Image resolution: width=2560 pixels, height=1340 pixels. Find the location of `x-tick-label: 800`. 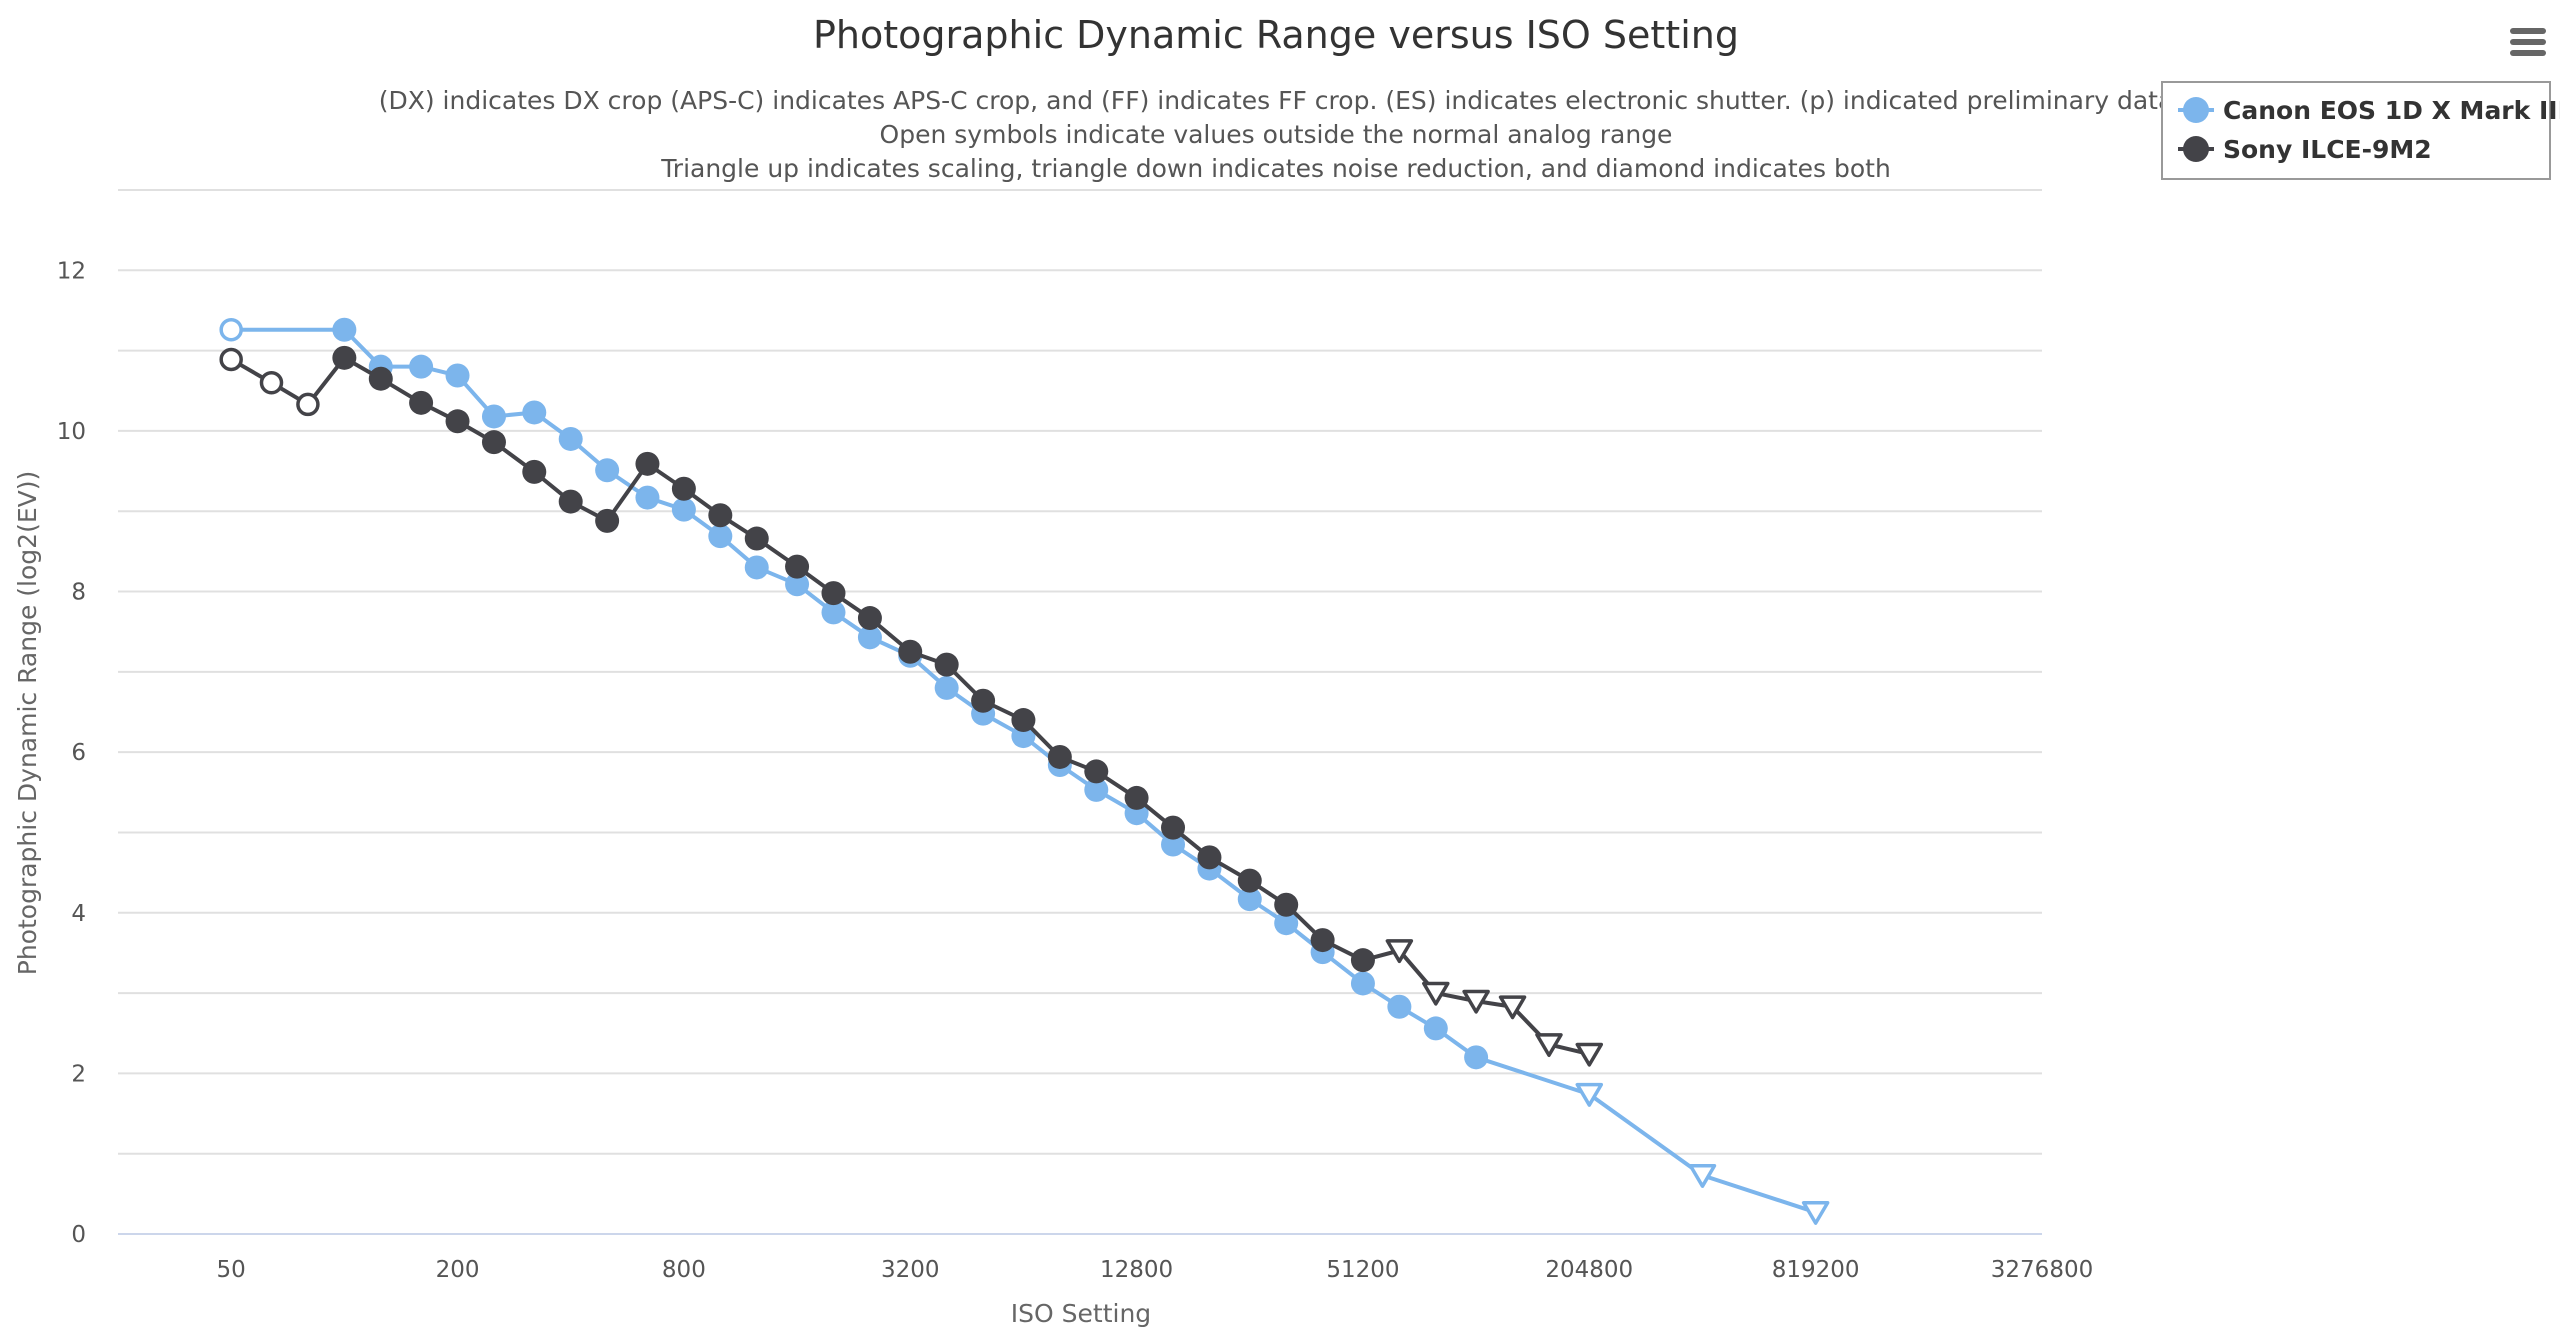

x-tick-label: 800 is located at coordinates (684, 1270).